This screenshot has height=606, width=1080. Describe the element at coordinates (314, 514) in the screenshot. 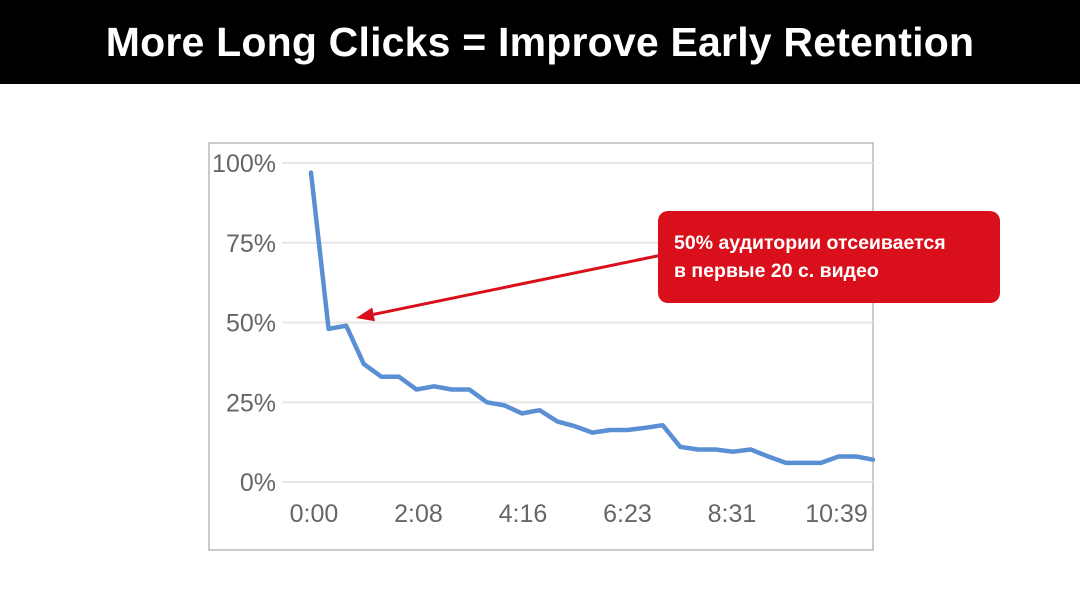

I see `x-tick-label: 0:00` at that location.